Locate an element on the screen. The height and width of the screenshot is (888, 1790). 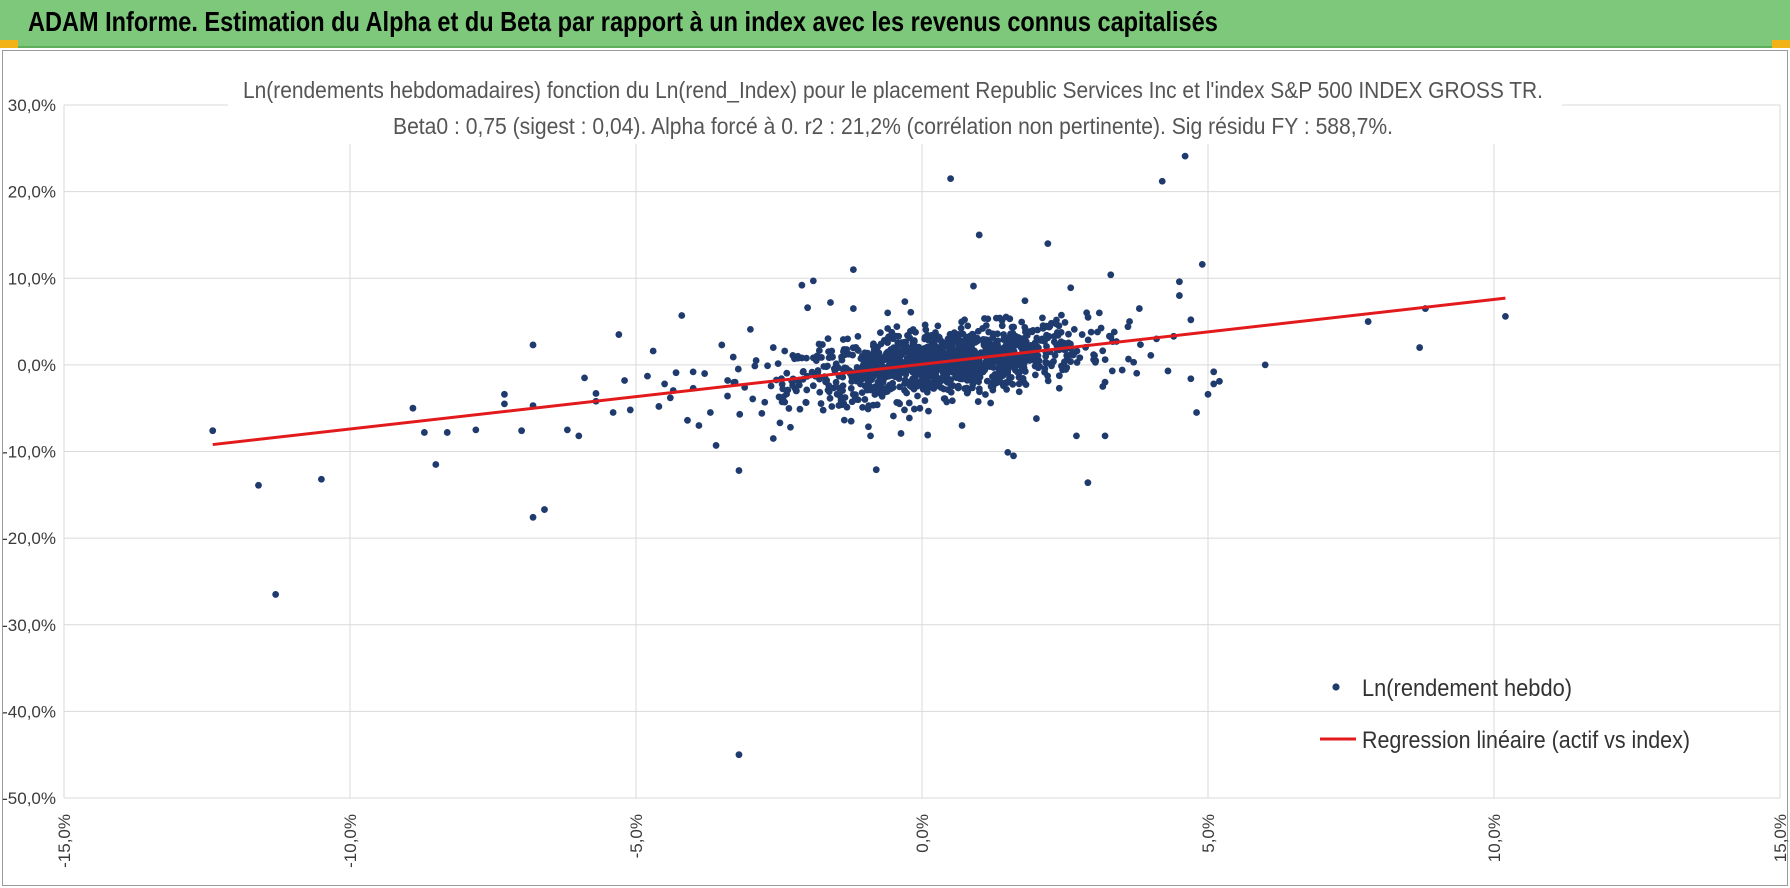
y-tick-label: 10,0% is located at coordinates (32, 278).